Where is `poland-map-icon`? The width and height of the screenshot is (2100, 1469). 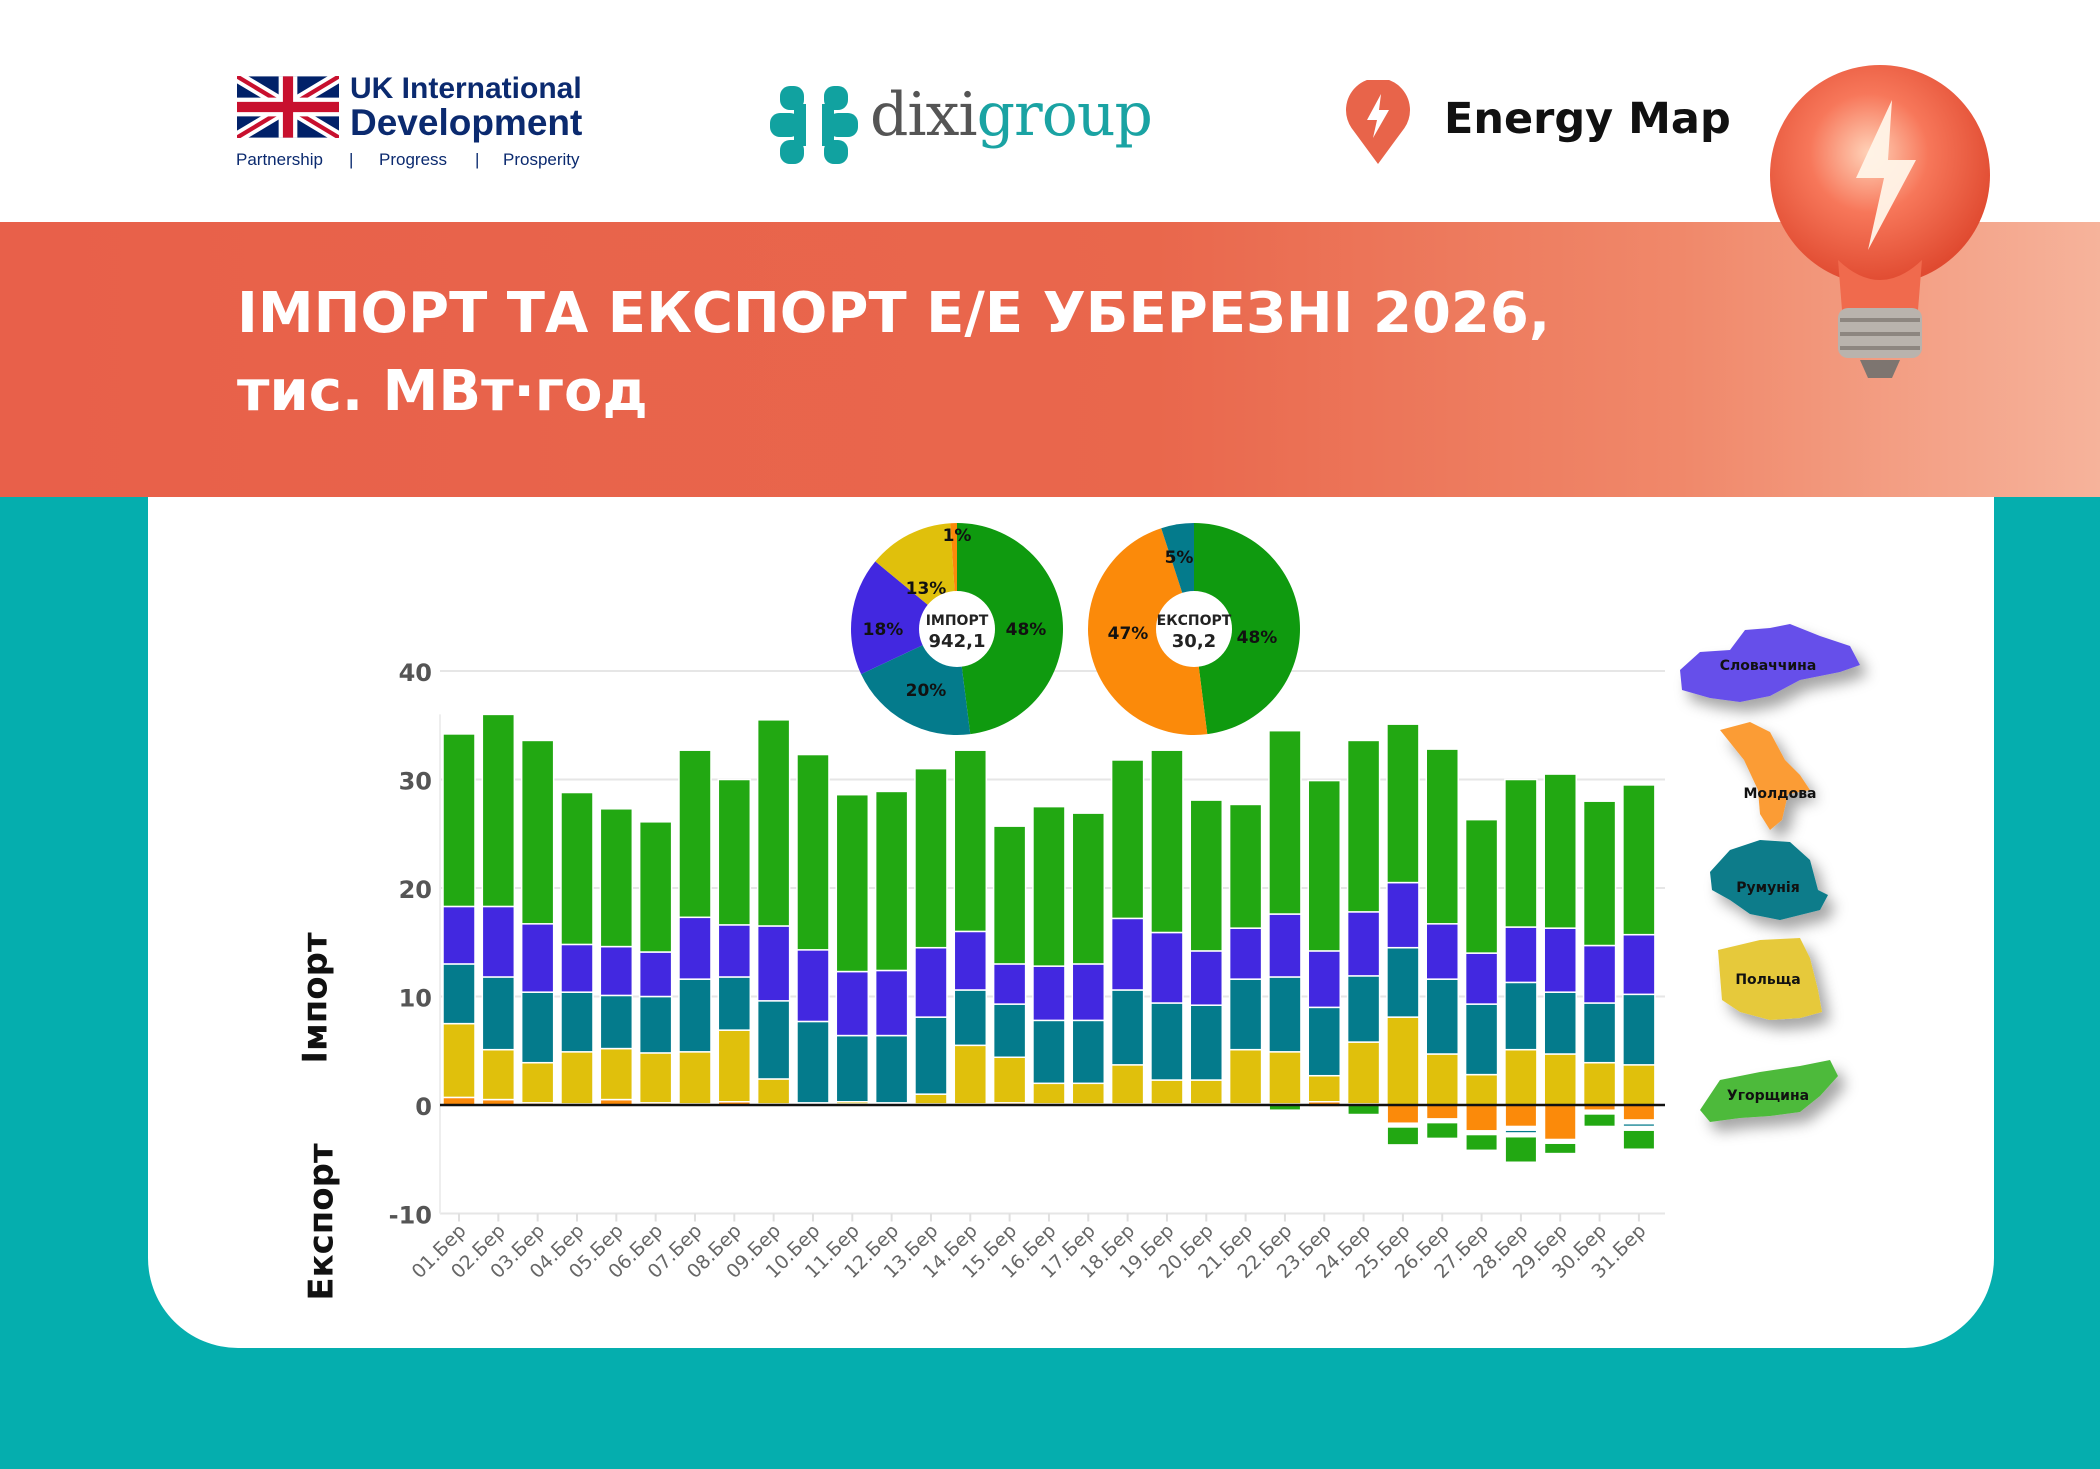
poland-map-icon is located at coordinates (1770, 979).